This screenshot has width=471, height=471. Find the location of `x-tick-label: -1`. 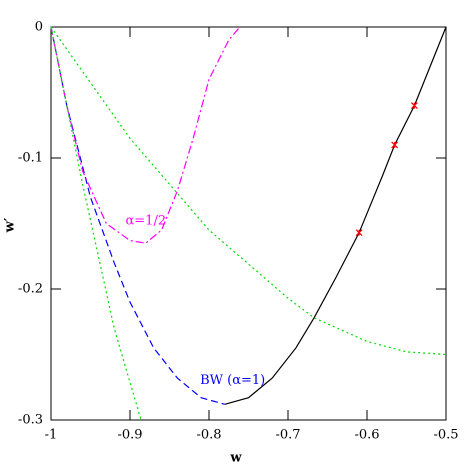

x-tick-label: -1 is located at coordinates (51, 435).